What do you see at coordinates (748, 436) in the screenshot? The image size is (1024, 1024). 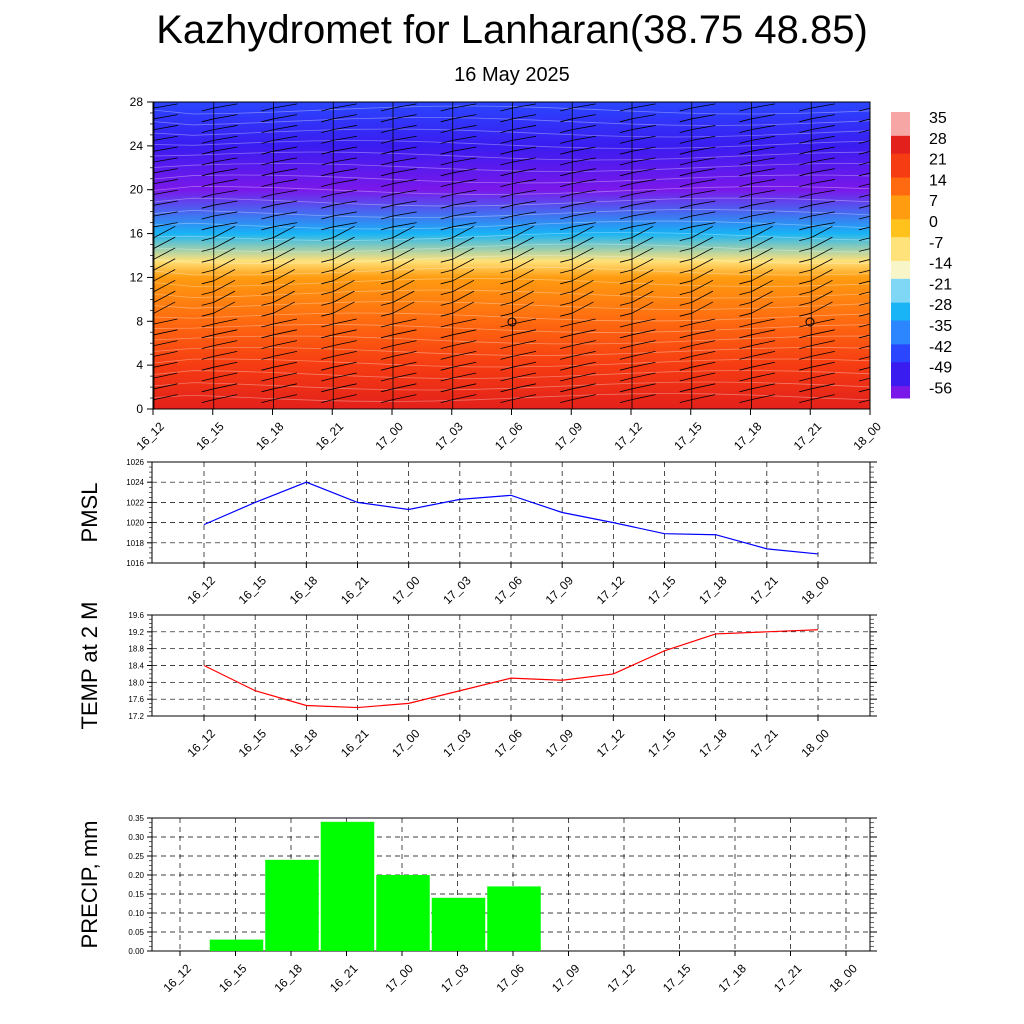 I see `heatmap-x-tick-label: 17_18` at bounding box center [748, 436].